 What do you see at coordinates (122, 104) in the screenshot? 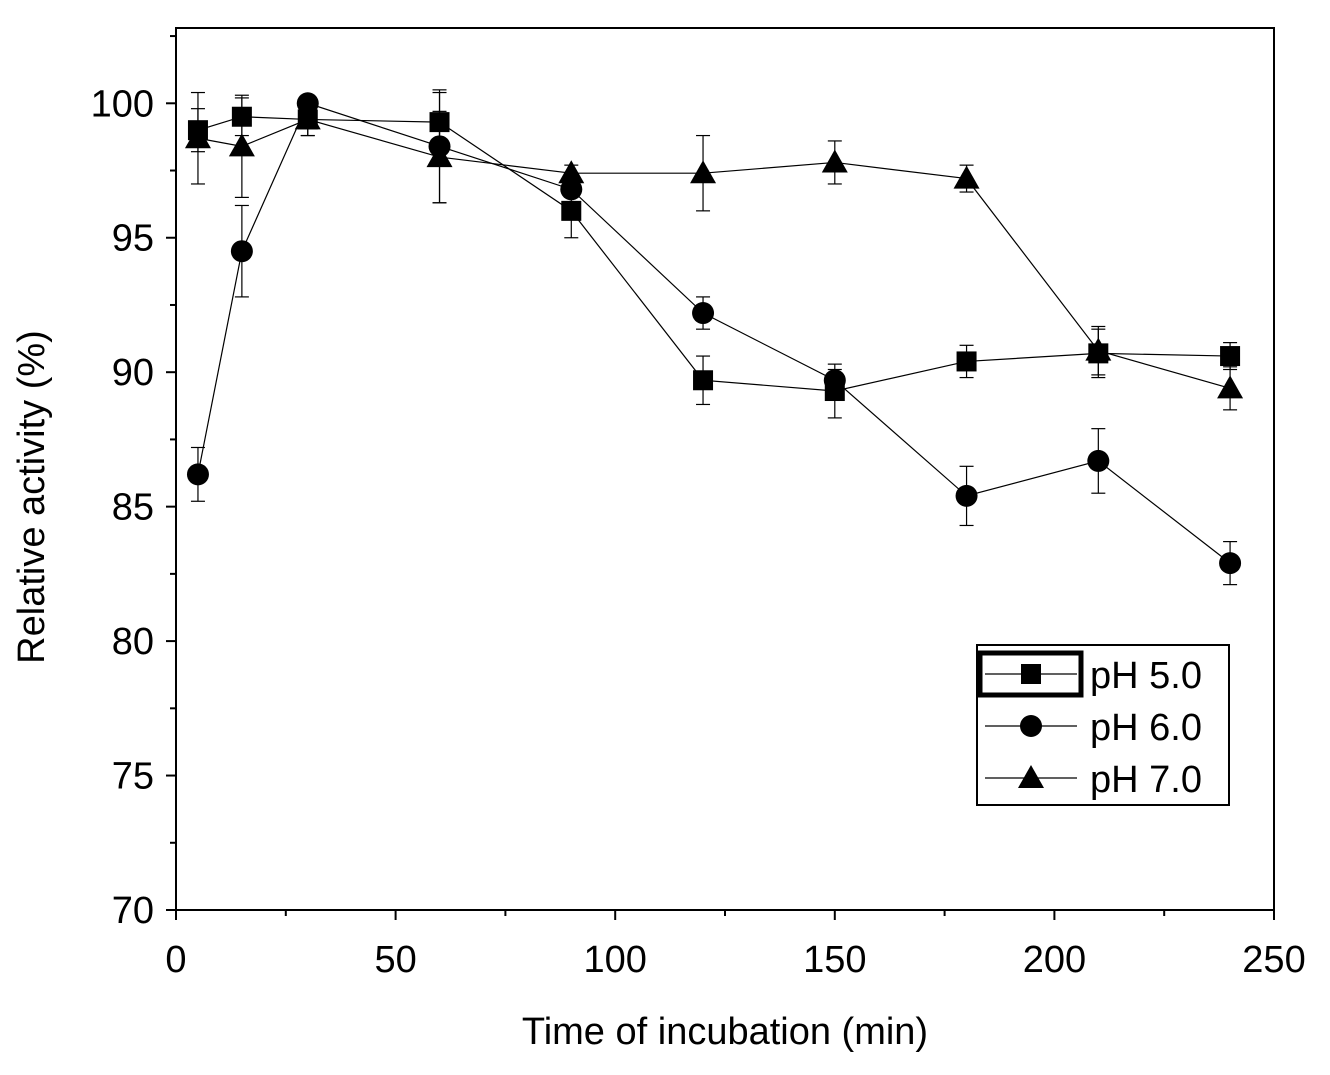
I see `y-tick-label: 100` at bounding box center [122, 104].